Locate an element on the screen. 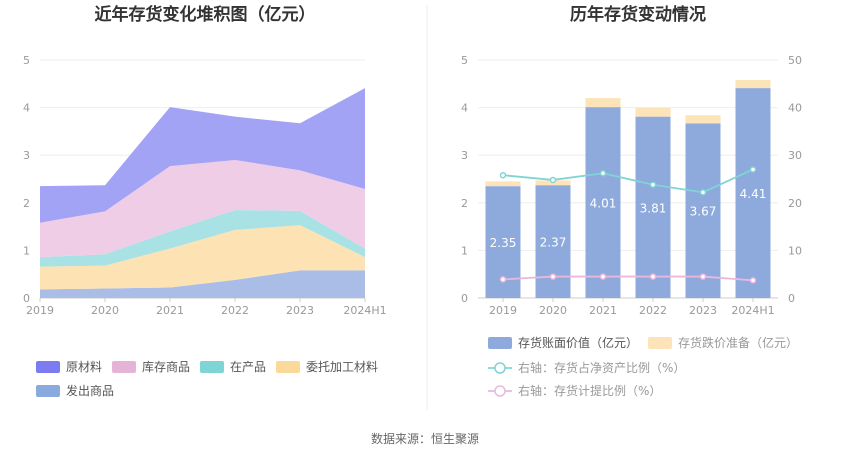 The image size is (850, 463). legend-label: 委托加工材料 is located at coordinates (342, 367).